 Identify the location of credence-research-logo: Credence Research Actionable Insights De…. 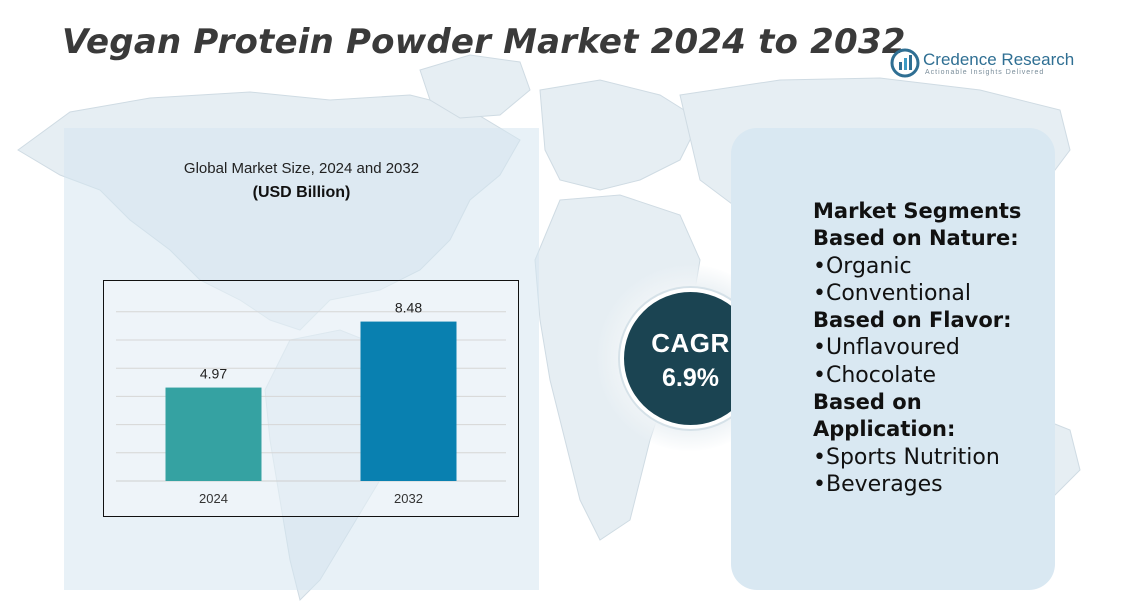
(985, 64).